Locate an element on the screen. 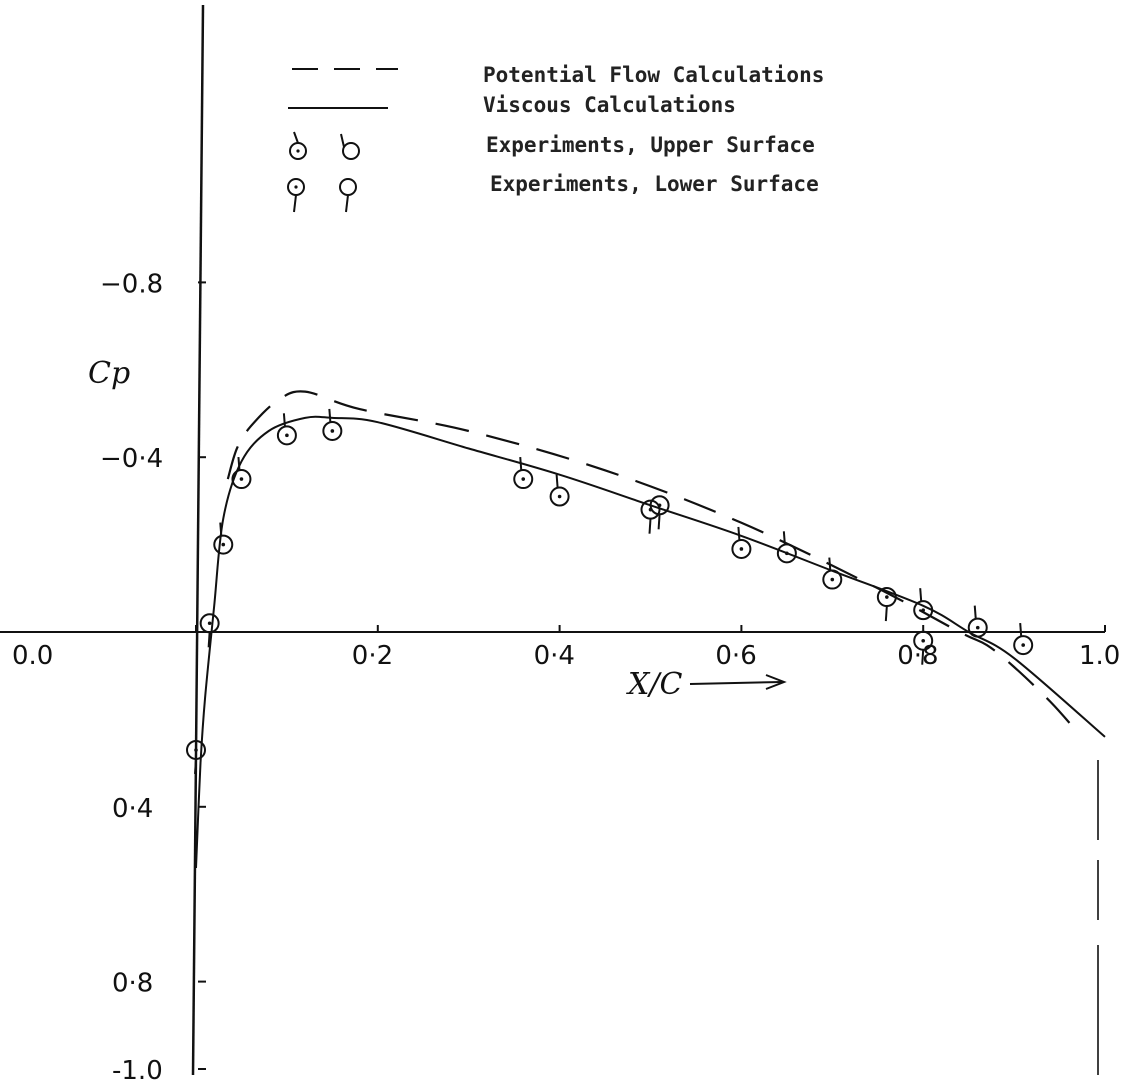 This screenshot has height=1085, width=1144. y-tick-label: -1.0 is located at coordinates (137, 1070).